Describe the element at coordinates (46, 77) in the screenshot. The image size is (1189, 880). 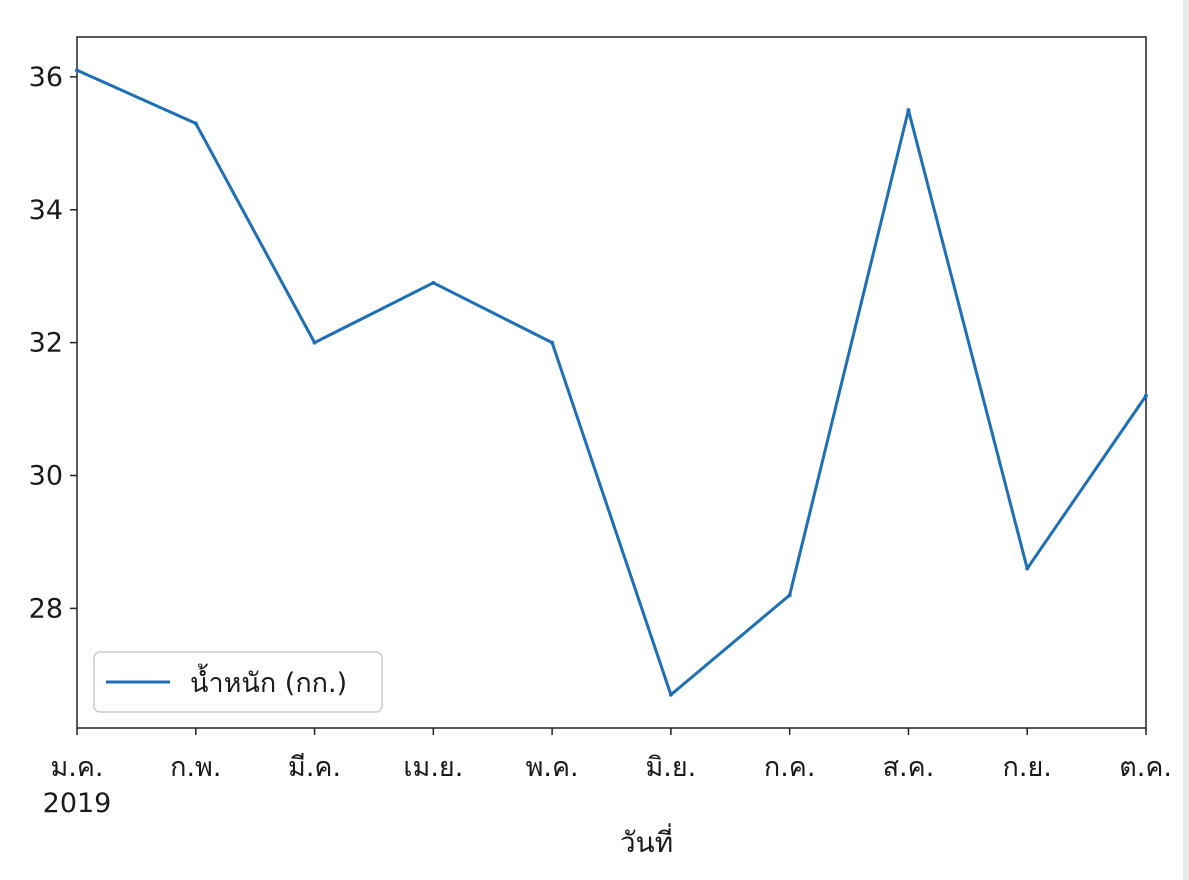
I see `y-tick-label: 36` at that location.